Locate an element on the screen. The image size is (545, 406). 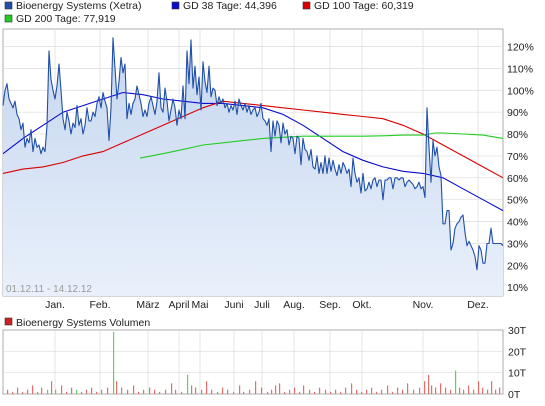
x-tick-label: März is located at coordinates (147, 305).